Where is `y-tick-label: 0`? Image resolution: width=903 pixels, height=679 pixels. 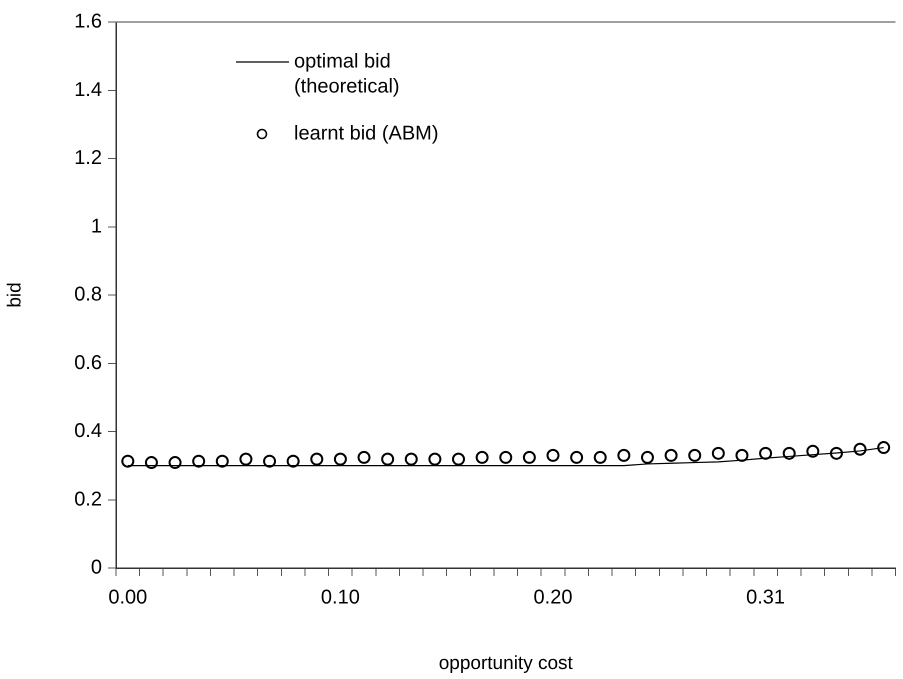
y-tick-label: 0 is located at coordinates (96, 567).